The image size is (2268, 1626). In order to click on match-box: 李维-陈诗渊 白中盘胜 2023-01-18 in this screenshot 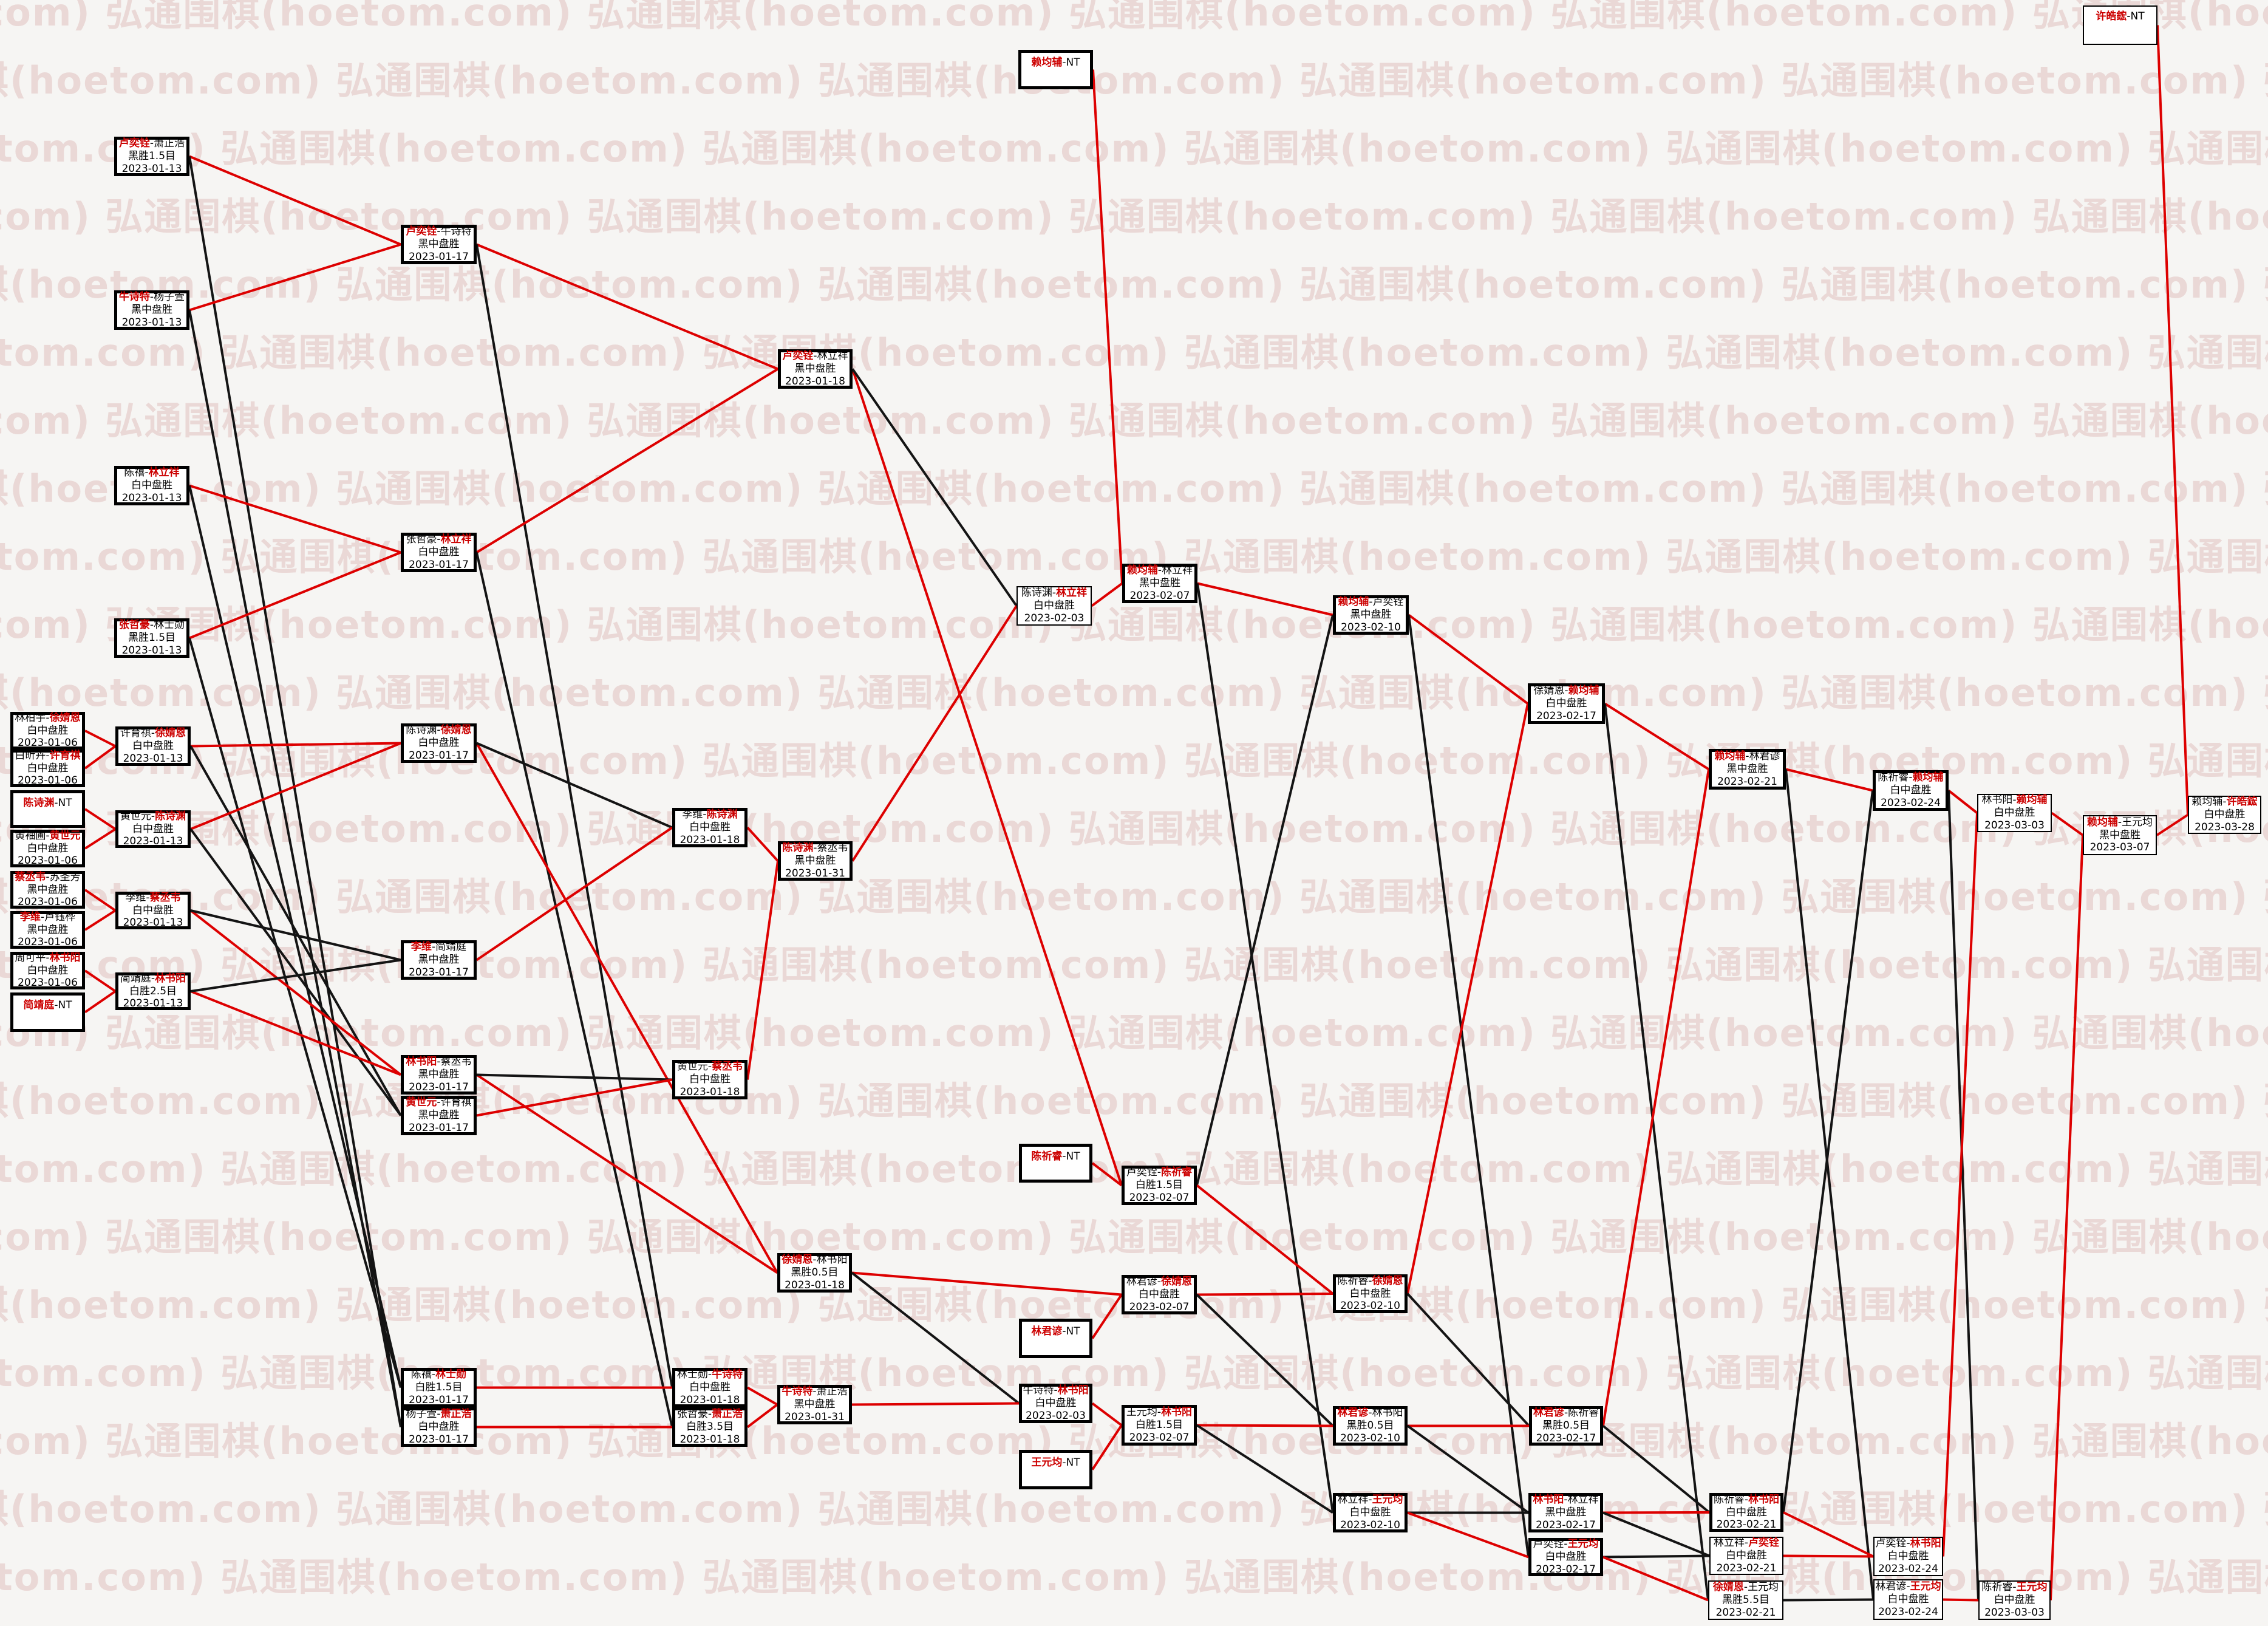, I will do `click(709, 828)`.